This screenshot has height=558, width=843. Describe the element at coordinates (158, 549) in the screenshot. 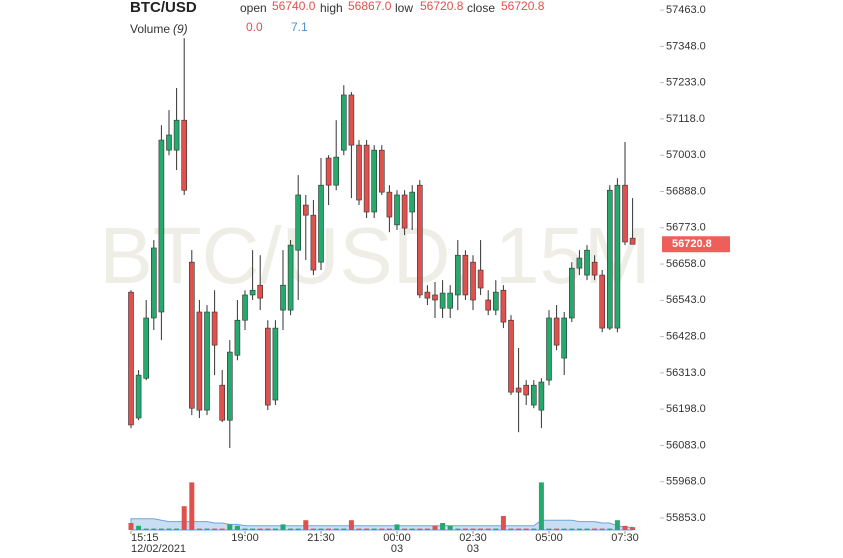

I see `x-date-label: 12/02/2021` at that location.